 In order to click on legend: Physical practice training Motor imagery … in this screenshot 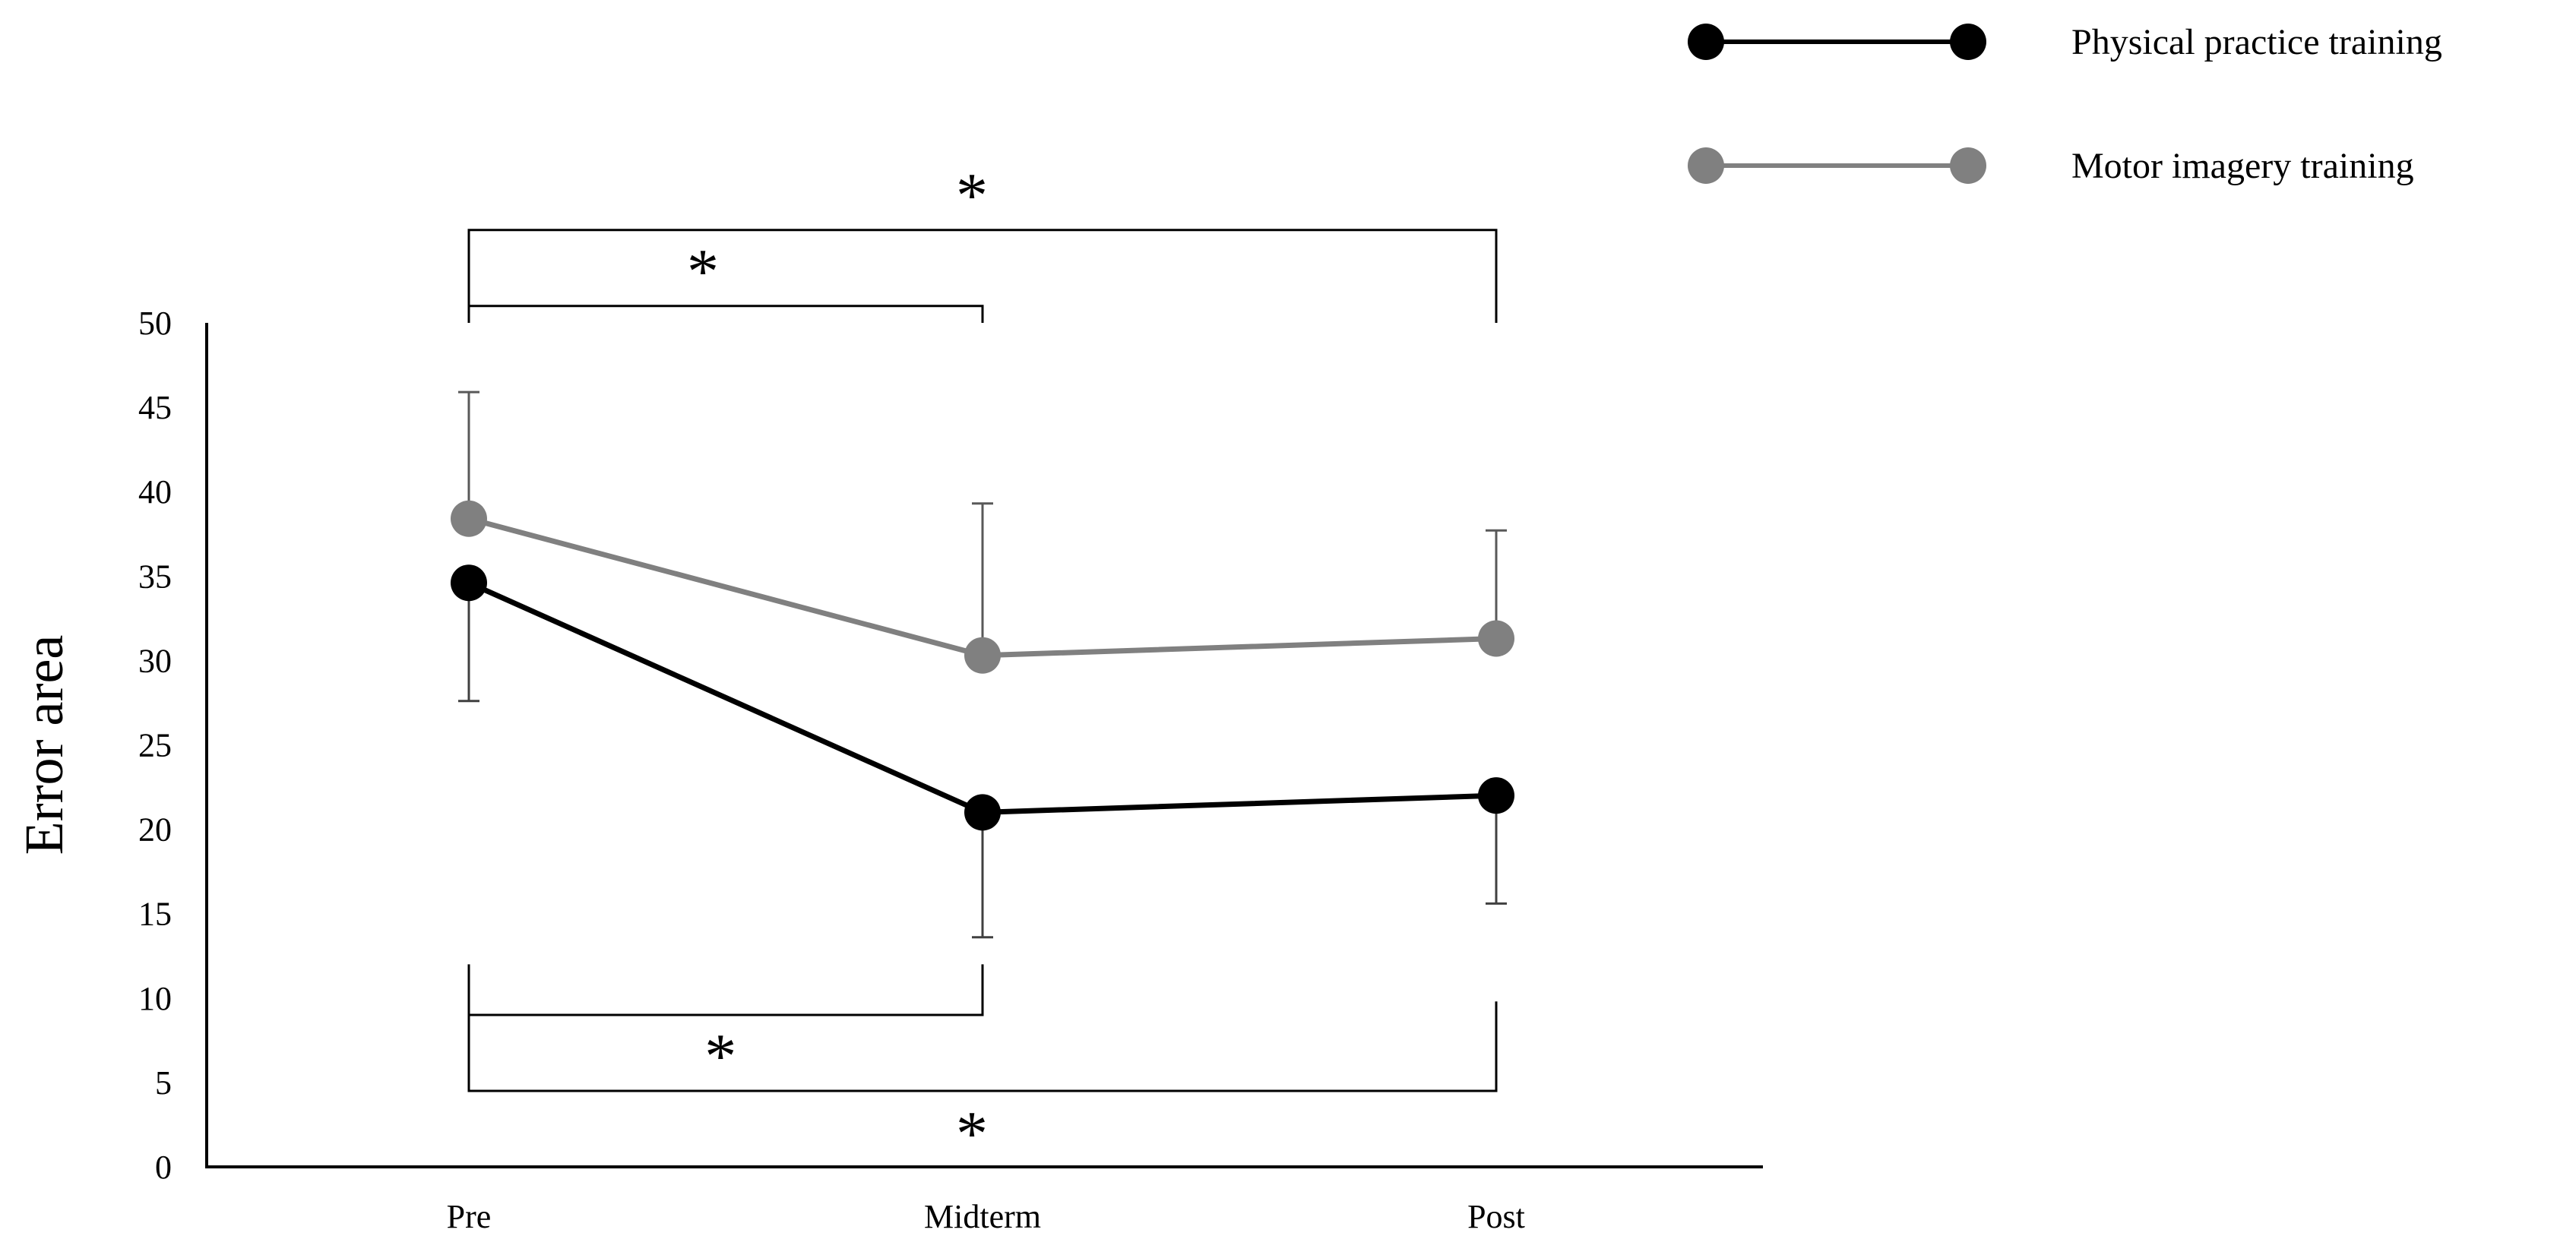, I will do `click(2065, 104)`.